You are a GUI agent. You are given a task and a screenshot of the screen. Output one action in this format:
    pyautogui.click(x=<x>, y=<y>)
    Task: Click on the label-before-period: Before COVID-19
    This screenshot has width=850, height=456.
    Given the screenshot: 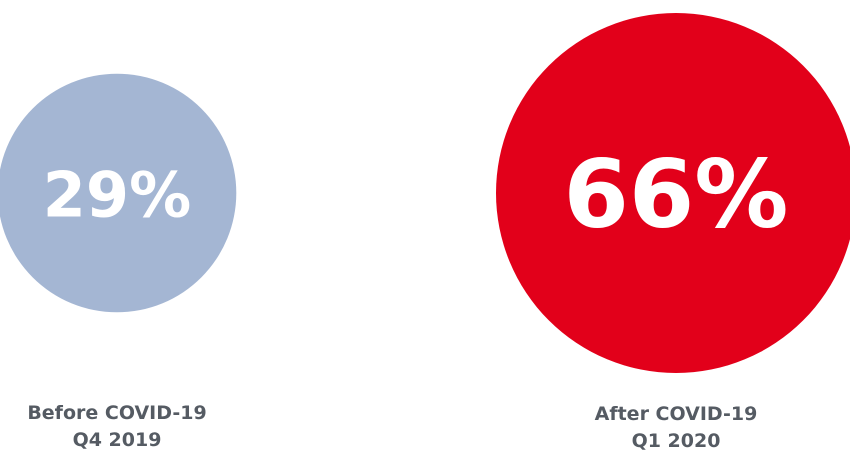 What is the action you would take?
    pyautogui.click(x=116, y=413)
    